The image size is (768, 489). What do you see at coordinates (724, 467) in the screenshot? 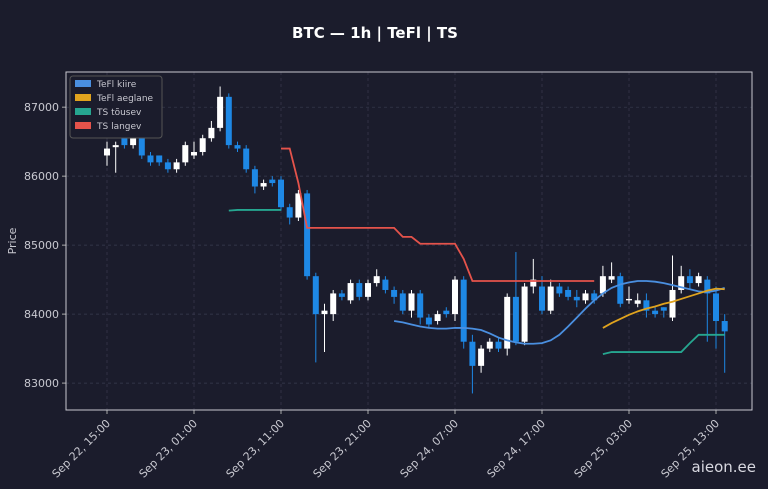
I see `watermark: aieon.ee` at bounding box center [724, 467].